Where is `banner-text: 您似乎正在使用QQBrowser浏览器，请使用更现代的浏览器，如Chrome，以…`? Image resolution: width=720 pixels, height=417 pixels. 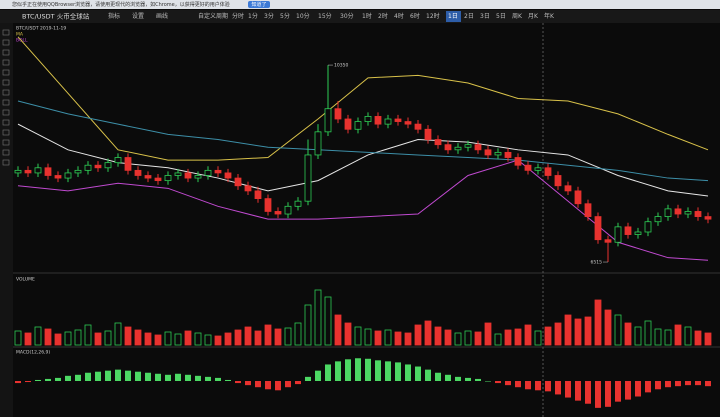
banner-text: 您似乎正在使用QQBrowser浏览器，请使用更现代的浏览器，如Chrome，以… is located at coordinates (121, 4).